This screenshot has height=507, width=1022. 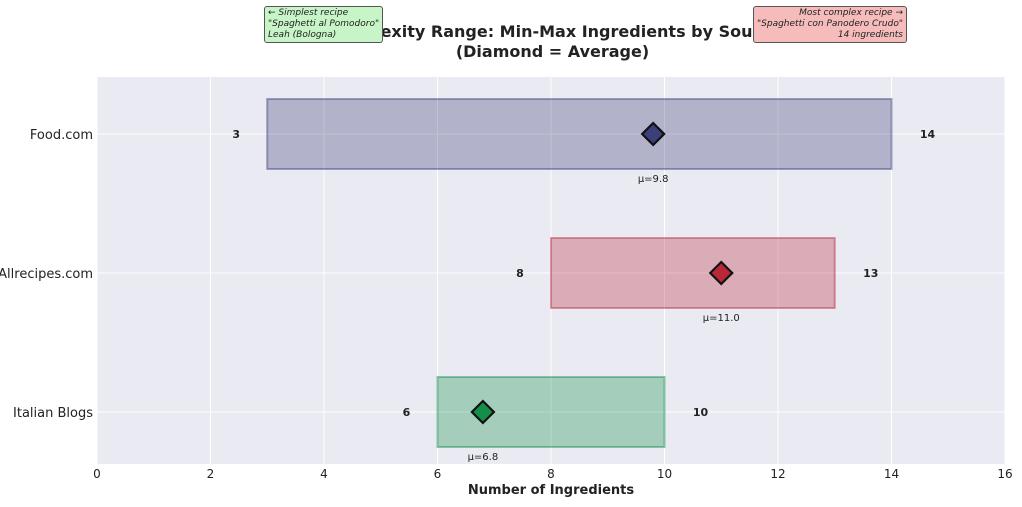 What do you see at coordinates (46, 274) in the screenshot?
I see `y-tick-label: Allrecipes.com` at bounding box center [46, 274].